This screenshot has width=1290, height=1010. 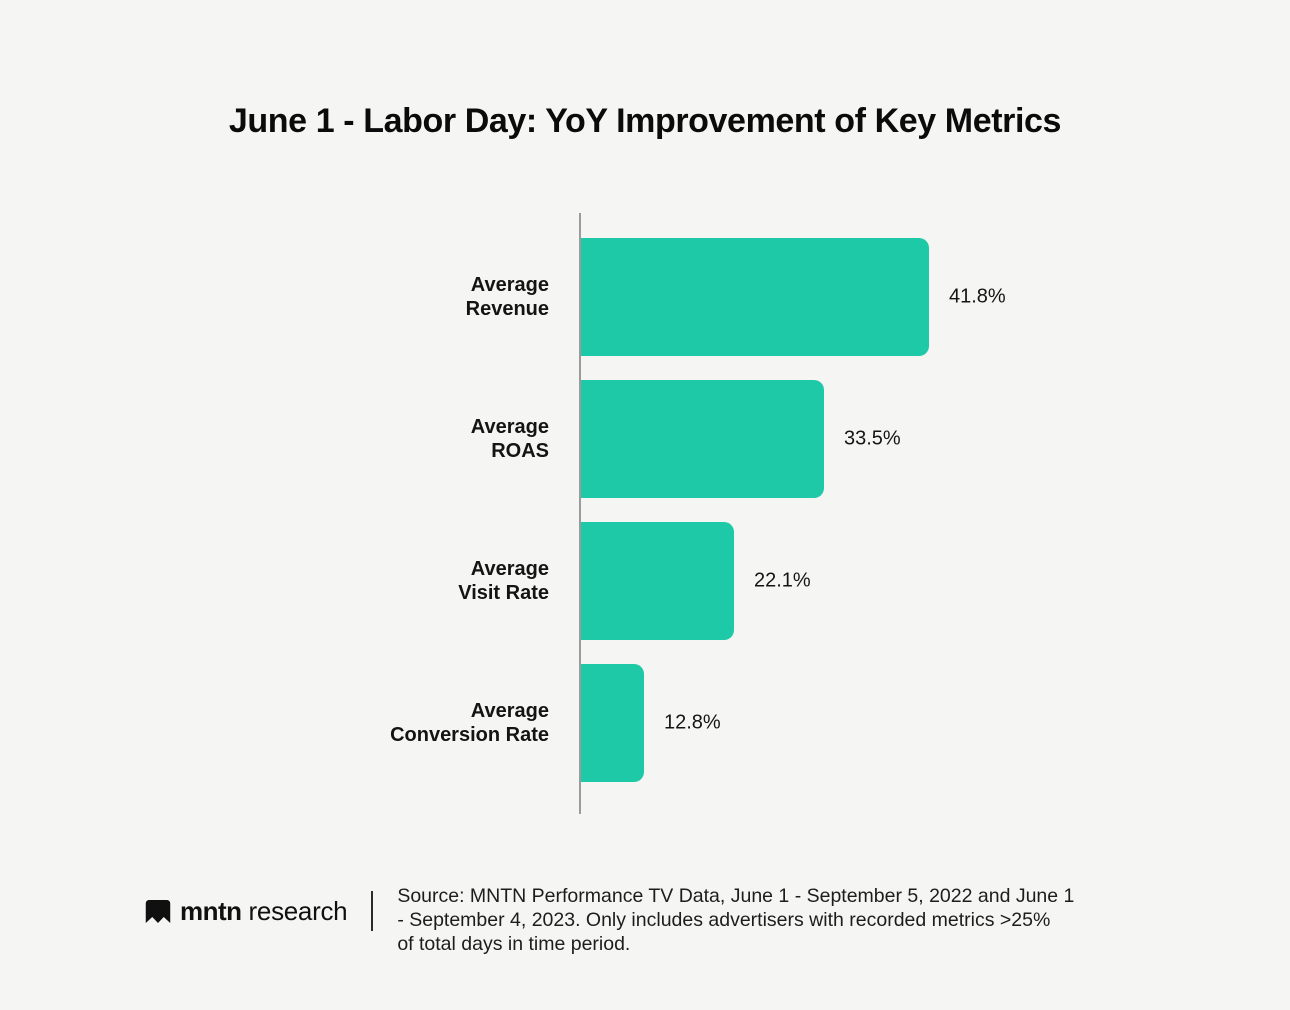 What do you see at coordinates (158, 911) in the screenshot?
I see `mntn-m-logo-icon` at bounding box center [158, 911].